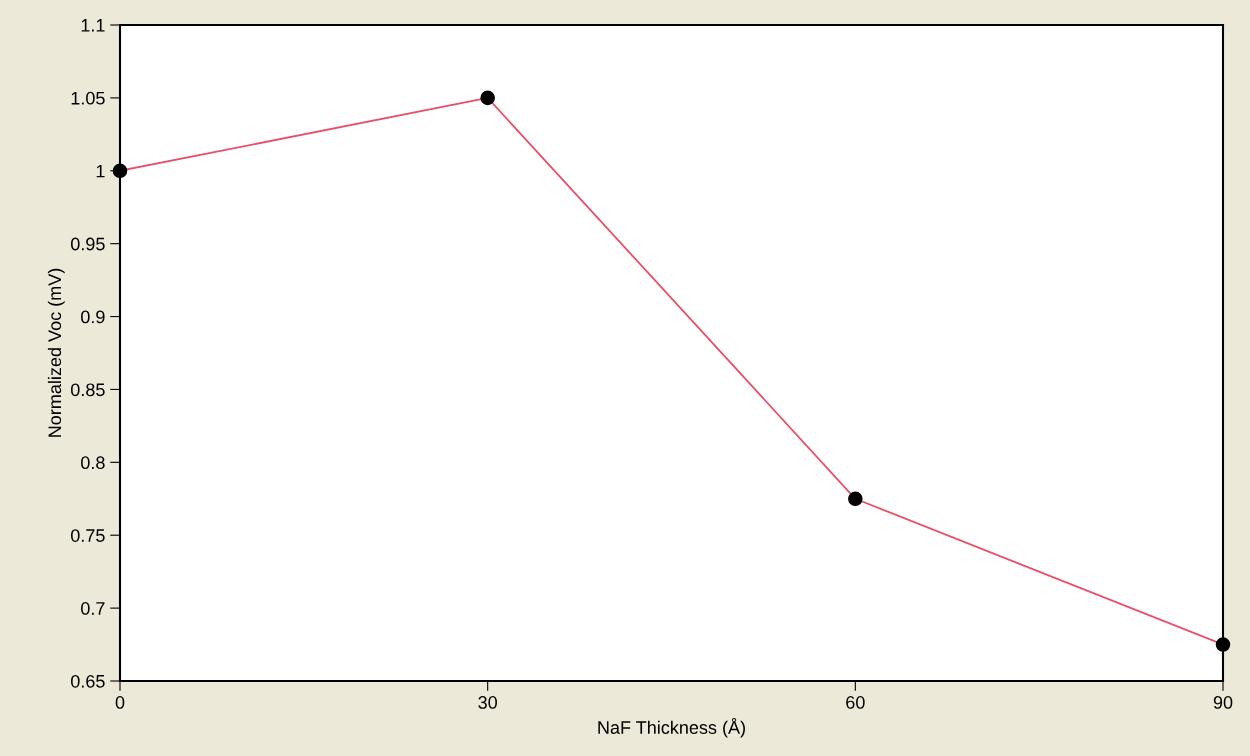 The height and width of the screenshot is (756, 1250). I want to click on x-axis-title: NaF Thickness (Å), so click(671, 727).